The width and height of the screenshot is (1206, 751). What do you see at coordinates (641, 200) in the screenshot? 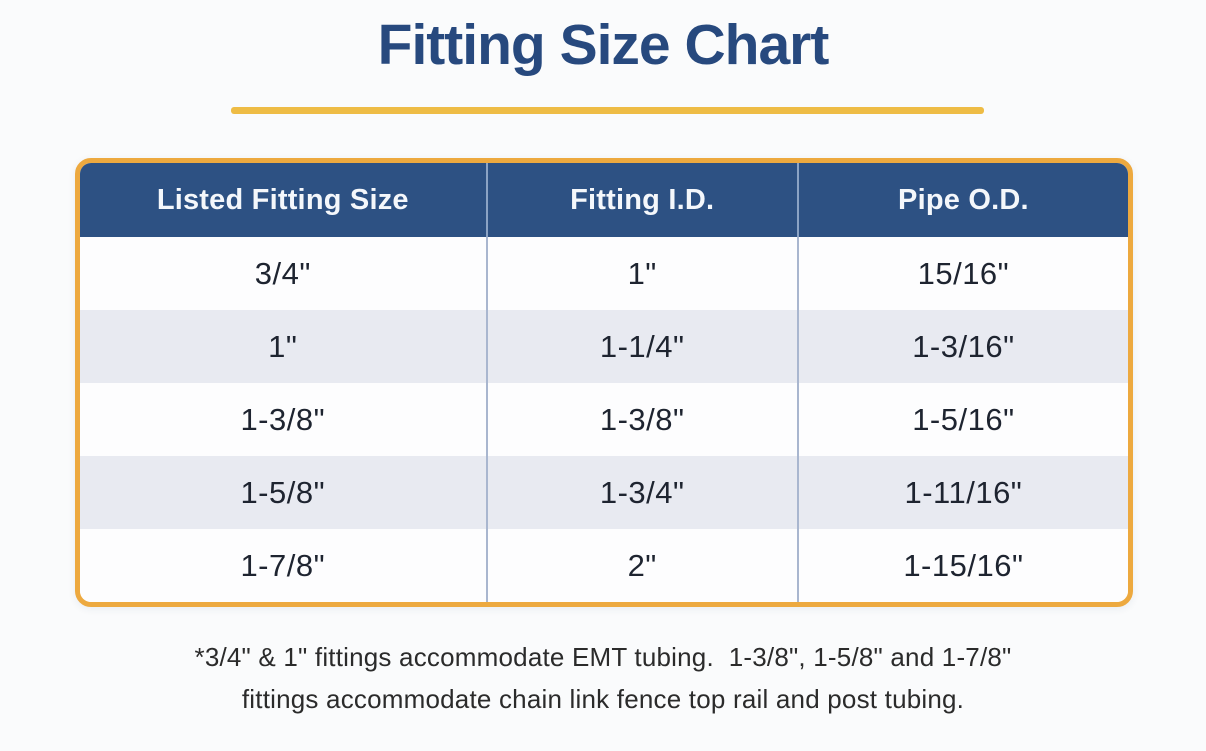
I see `column-header-fitting-id: Fitting I.D.` at bounding box center [641, 200].